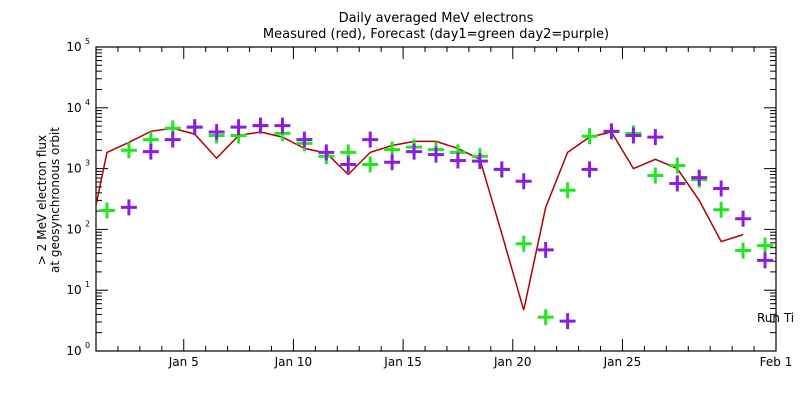 Image resolution: width=800 pixels, height=400 pixels. I want to click on x-tick-label: Feb 1, so click(776, 362).